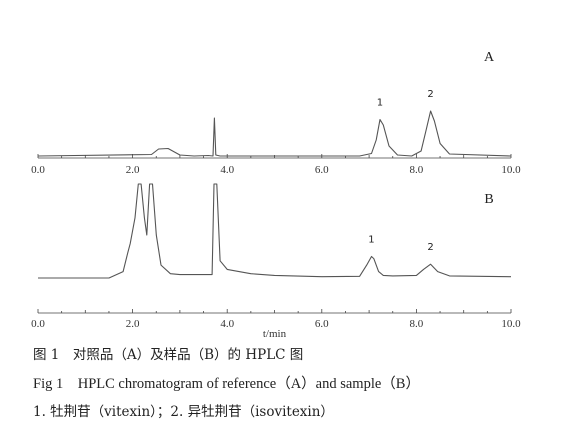 This screenshot has width=568, height=430. Describe the element at coordinates (183, 412) in the screenshot. I see `caption-peak-legend: 1. 牡荆苷（vitexin）；2. 异牡荆苷（isovitexin）` at that location.